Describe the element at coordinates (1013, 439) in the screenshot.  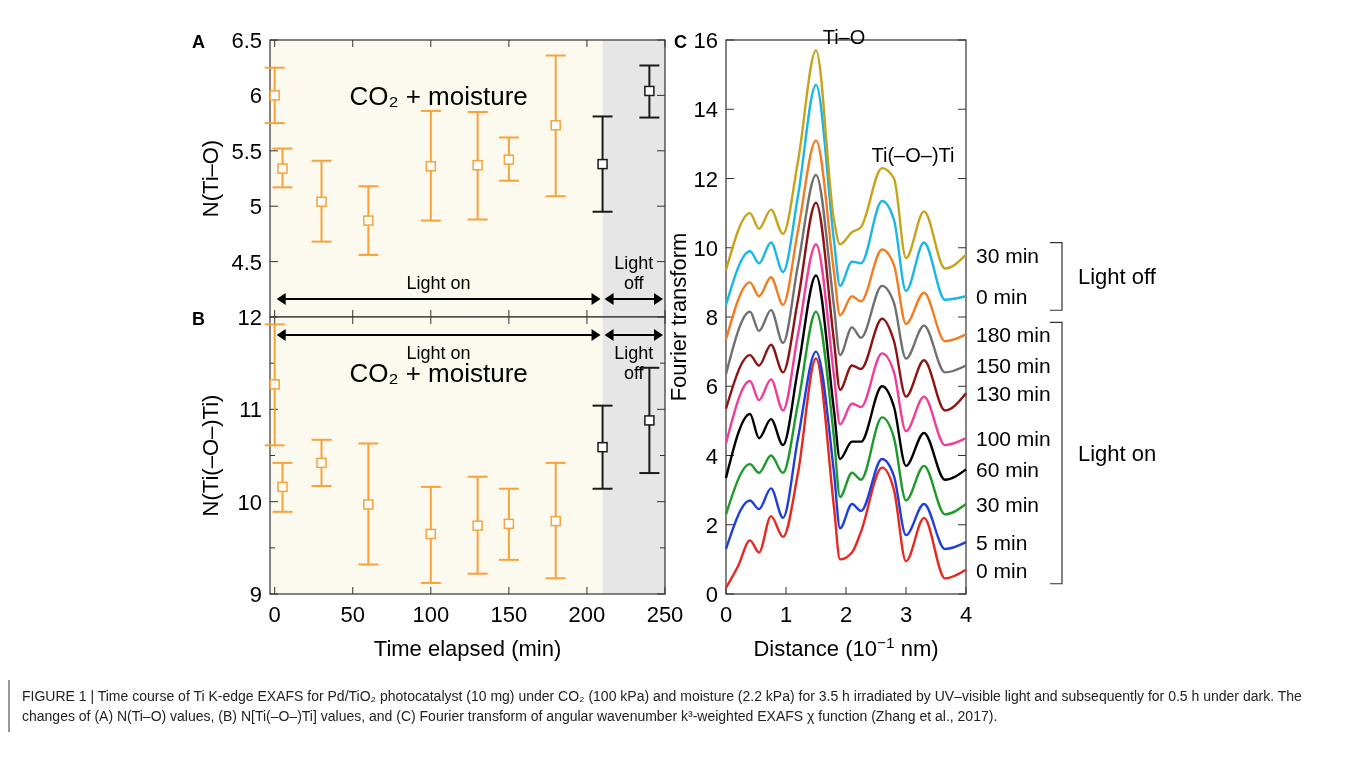
I see `series-label: 100 min` at that location.